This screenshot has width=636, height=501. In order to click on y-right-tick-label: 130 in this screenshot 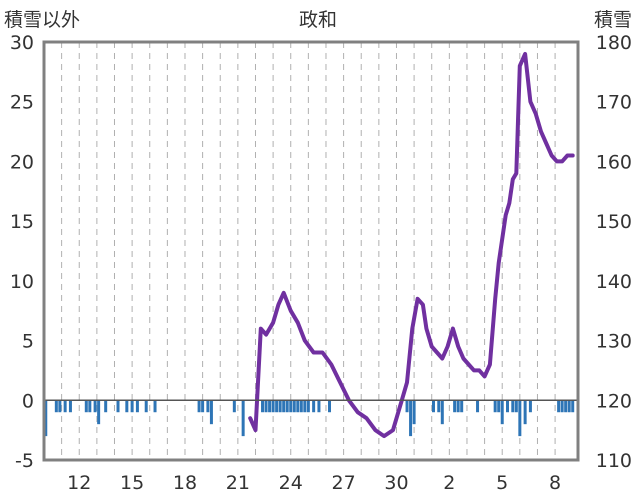, I will do `click(614, 342)`.